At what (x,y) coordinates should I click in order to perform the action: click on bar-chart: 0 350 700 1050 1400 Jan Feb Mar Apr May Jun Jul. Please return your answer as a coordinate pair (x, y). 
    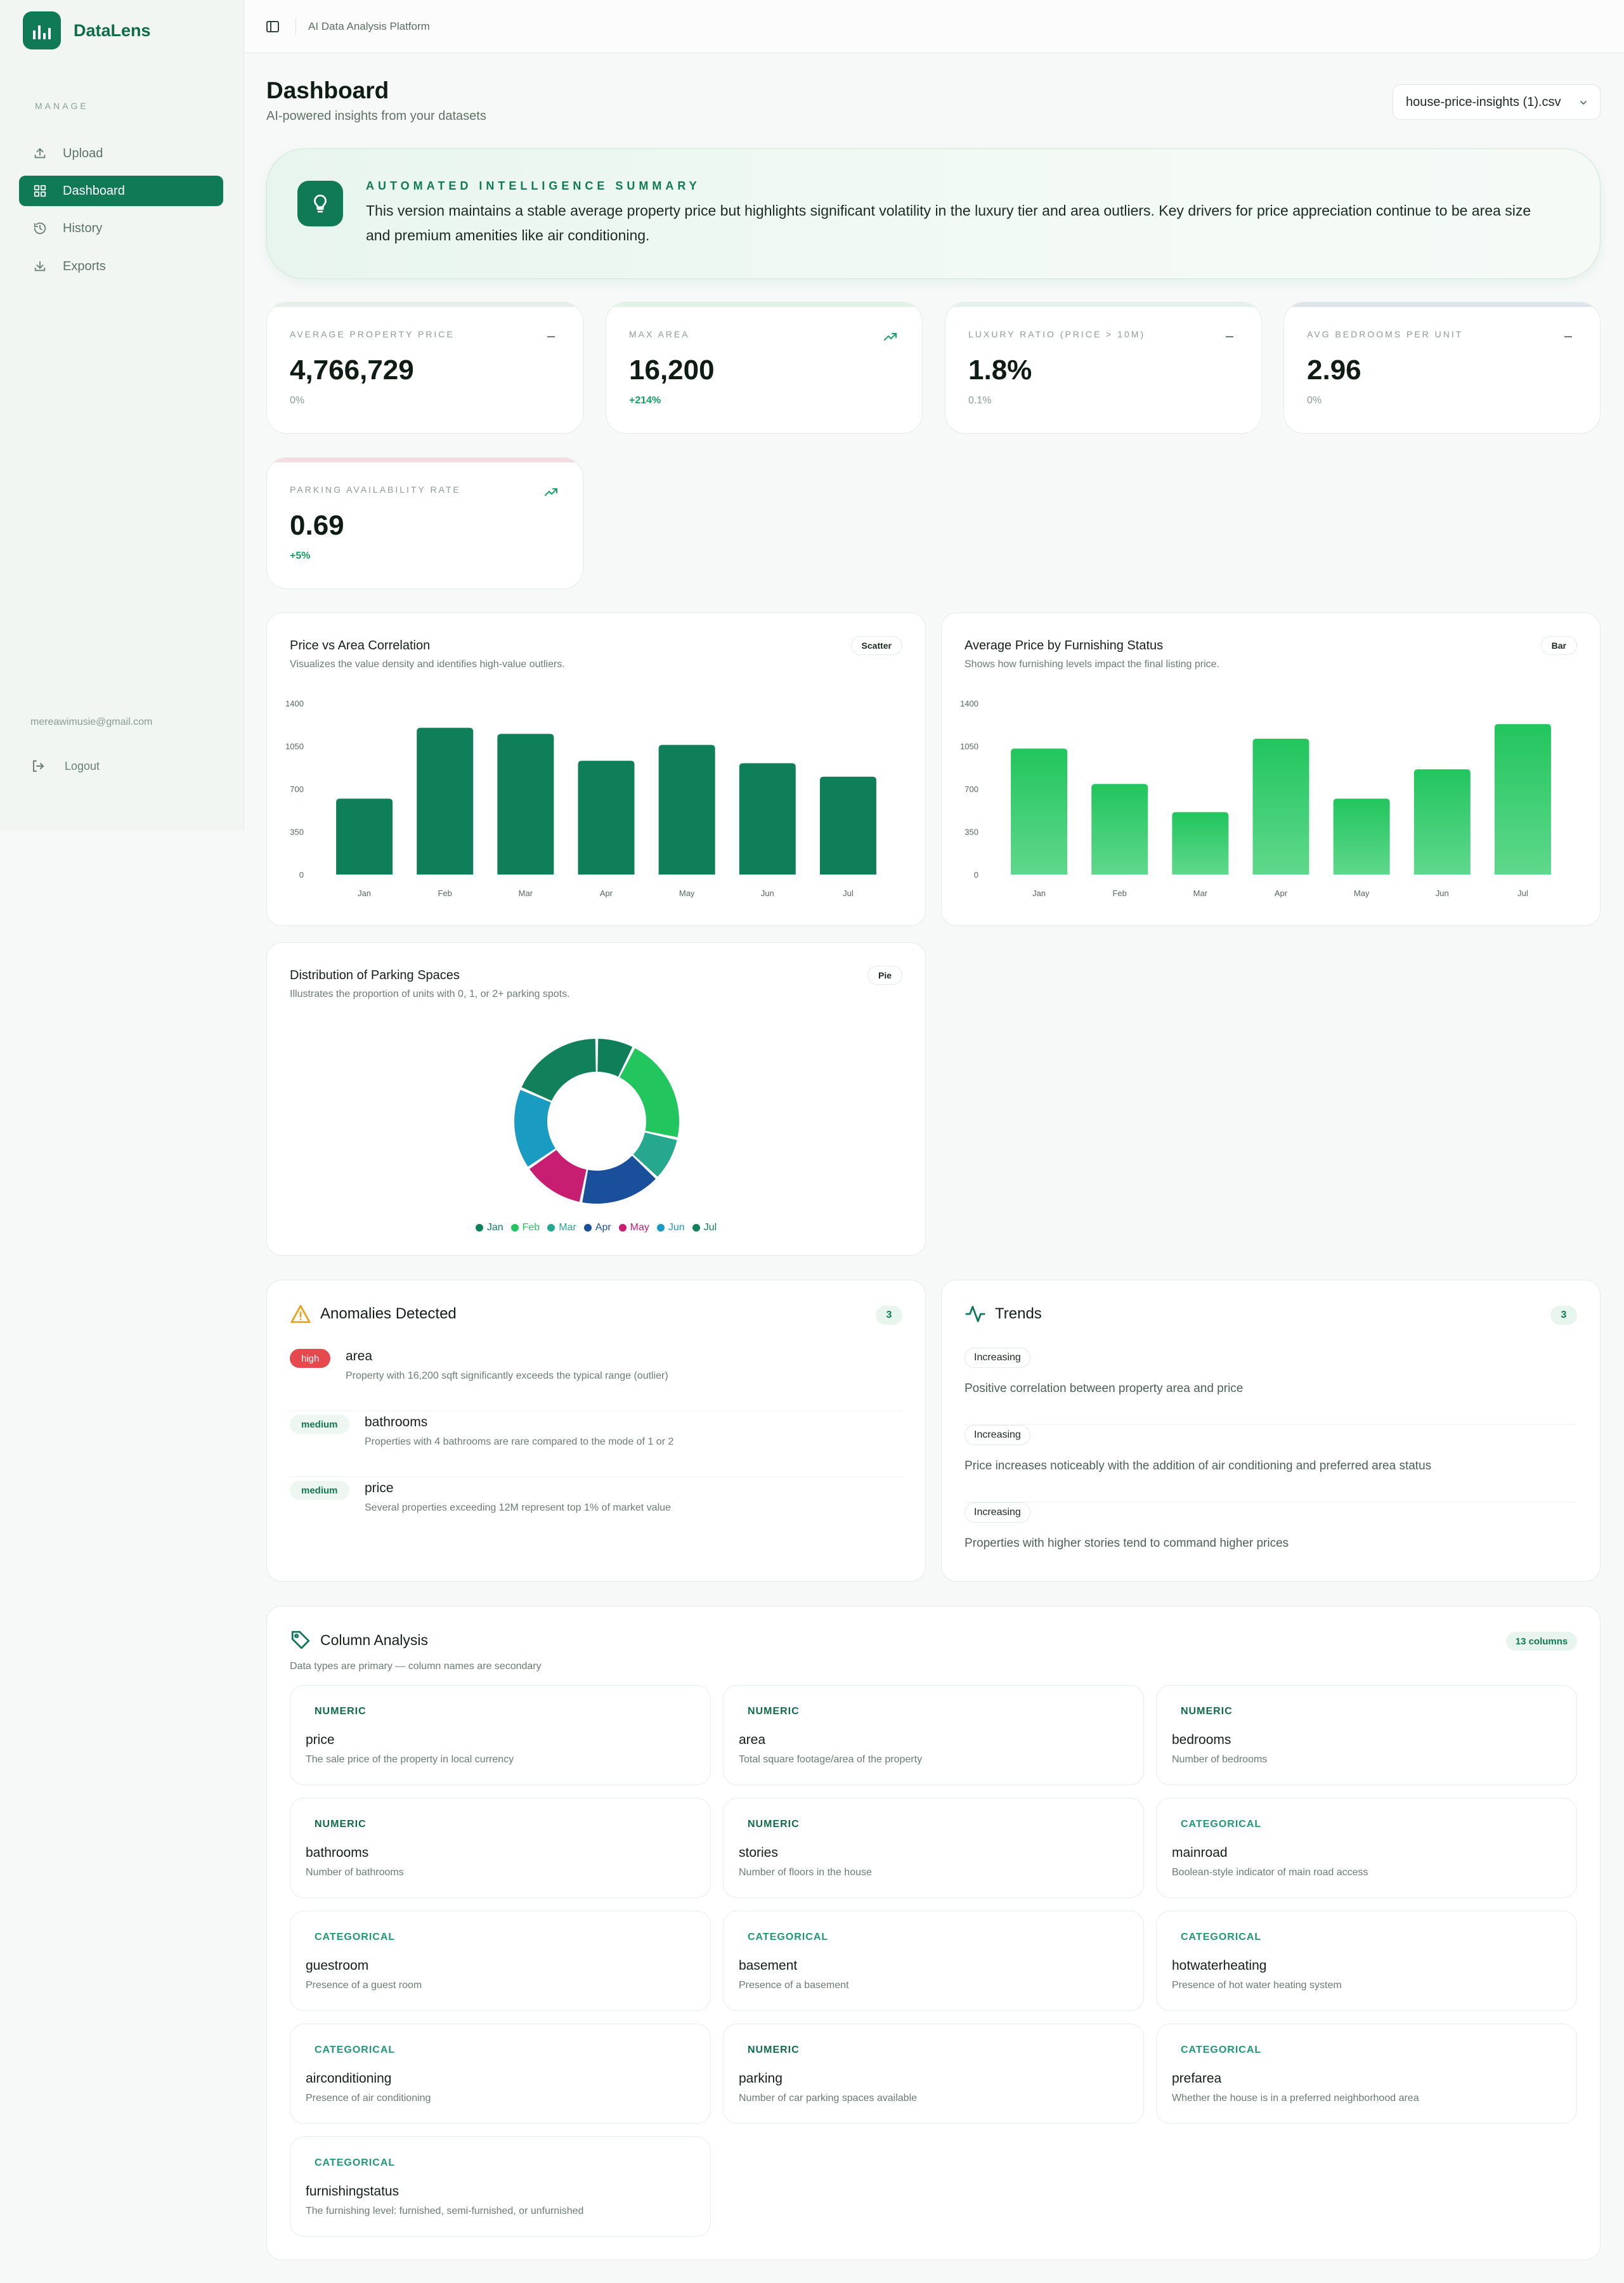
    Looking at the image, I should click on (1255, 798).